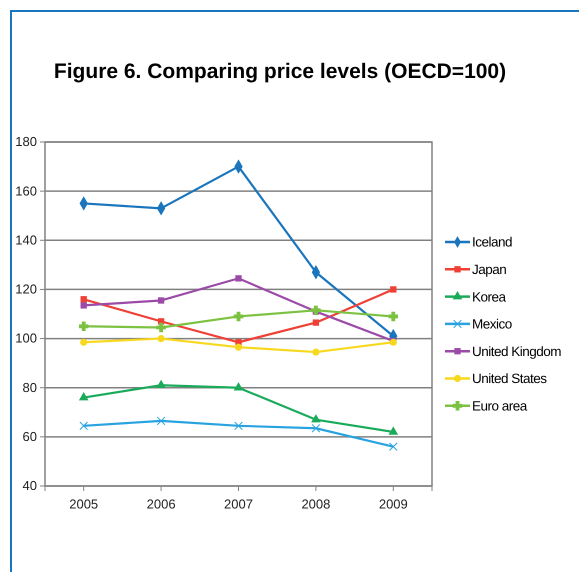  What do you see at coordinates (26, 190) in the screenshot?
I see `y-tick-label: 160` at bounding box center [26, 190].